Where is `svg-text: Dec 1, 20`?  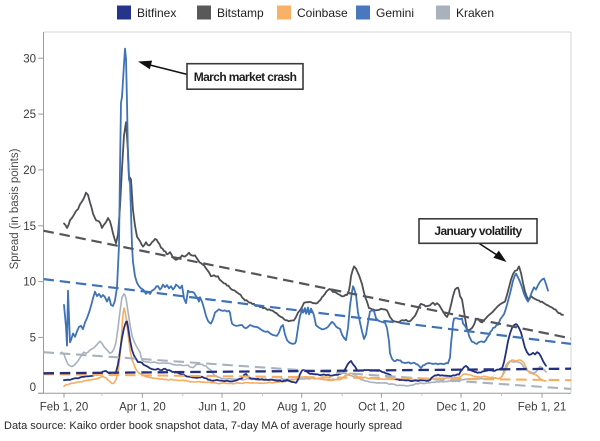 svg-text: Dec 1, 20 is located at coordinates (460, 408).